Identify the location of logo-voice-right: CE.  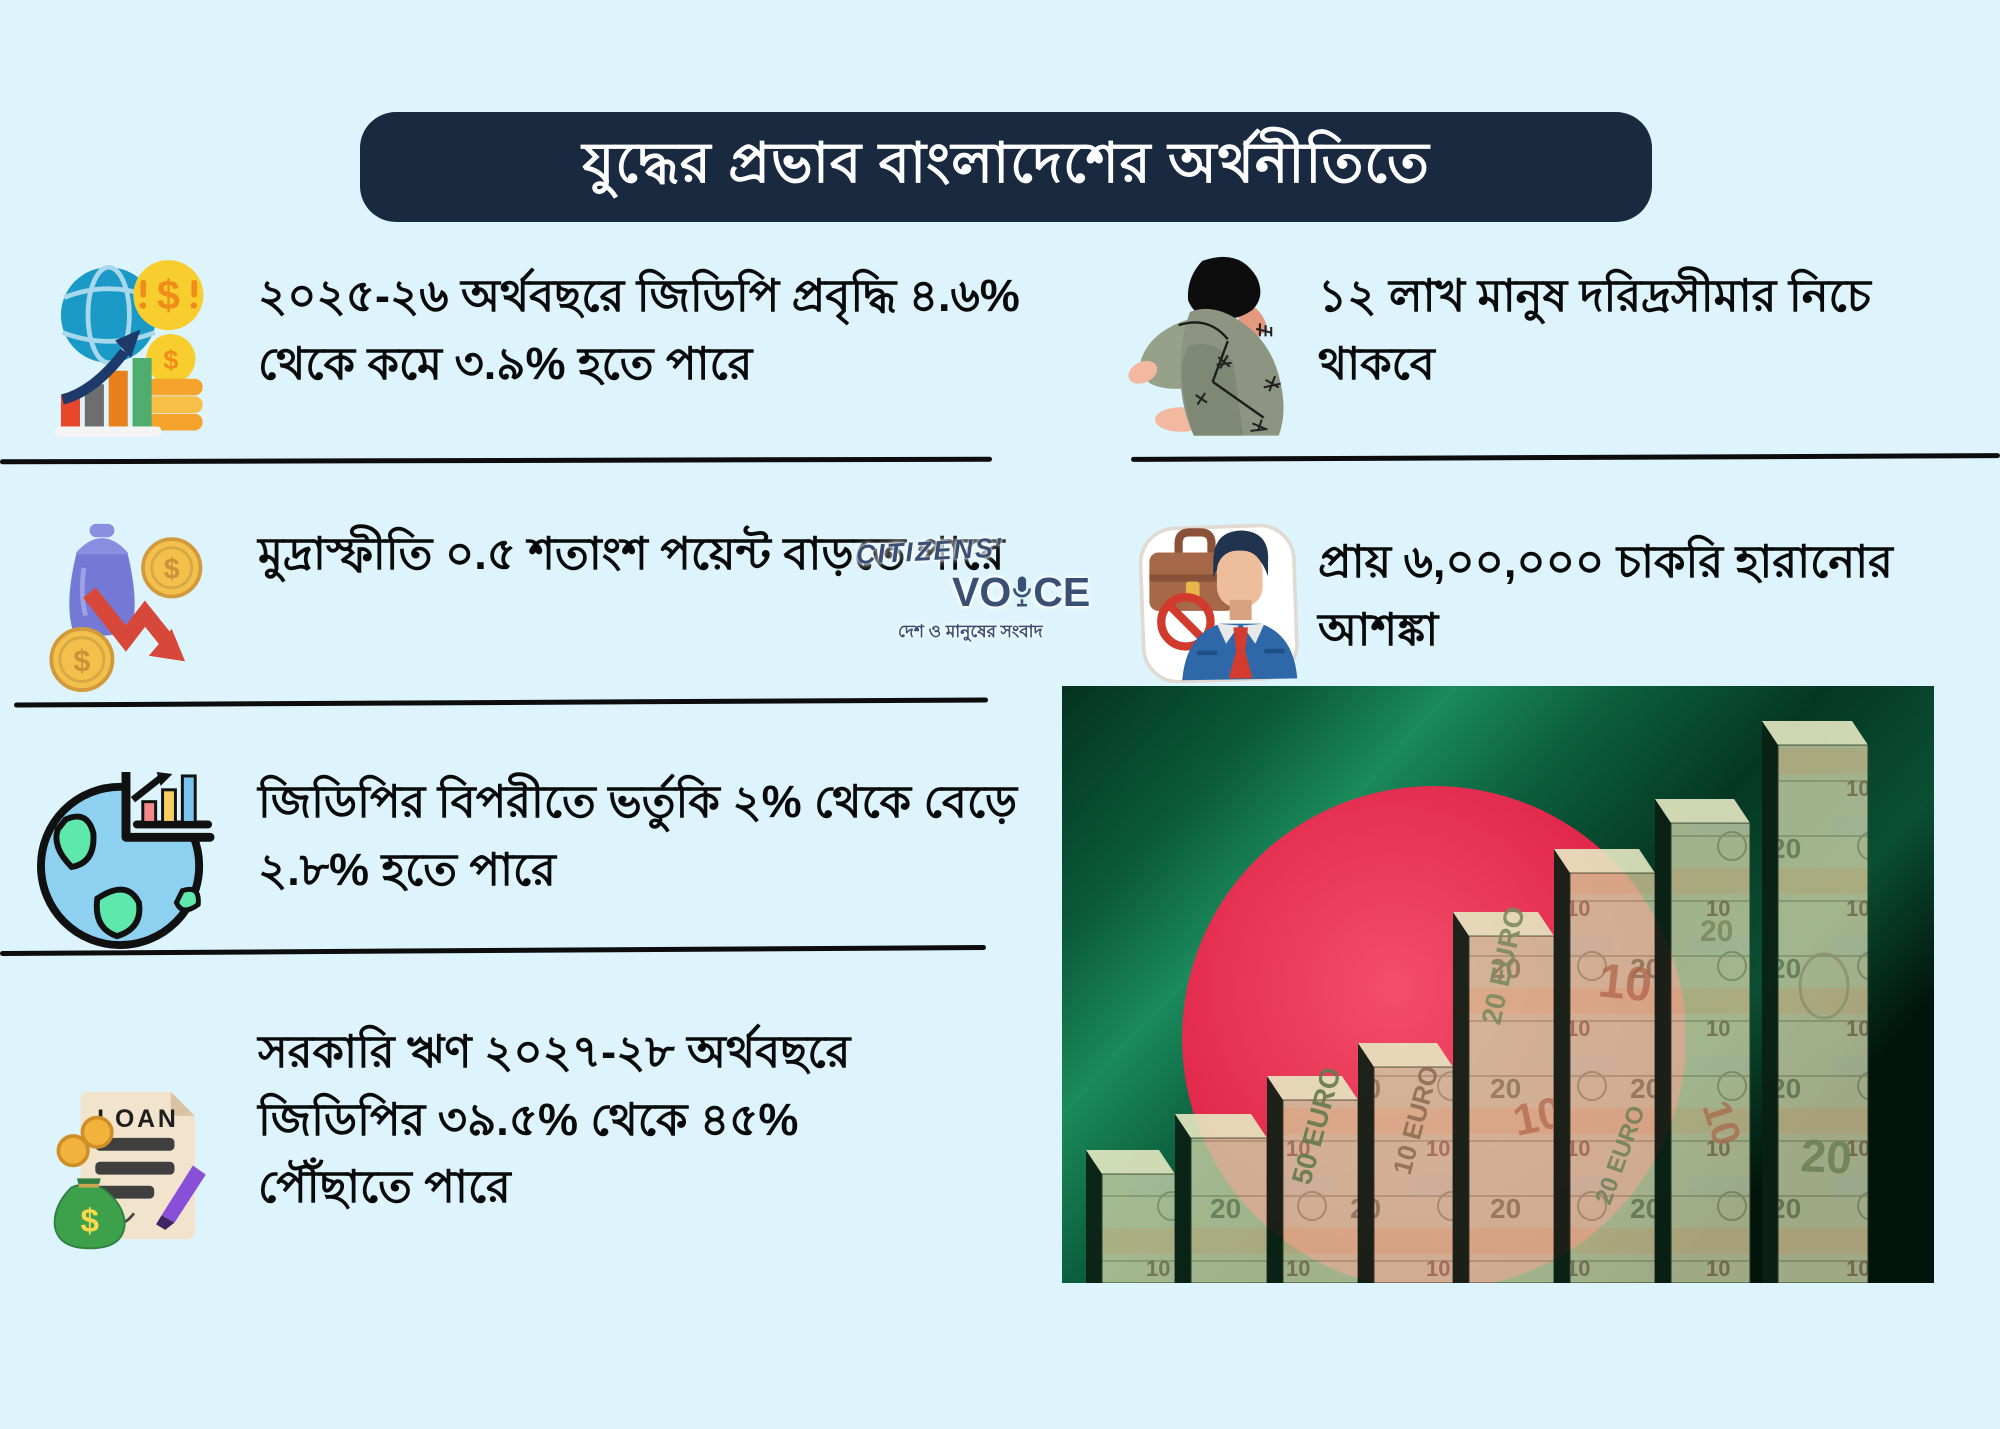
(1062, 592).